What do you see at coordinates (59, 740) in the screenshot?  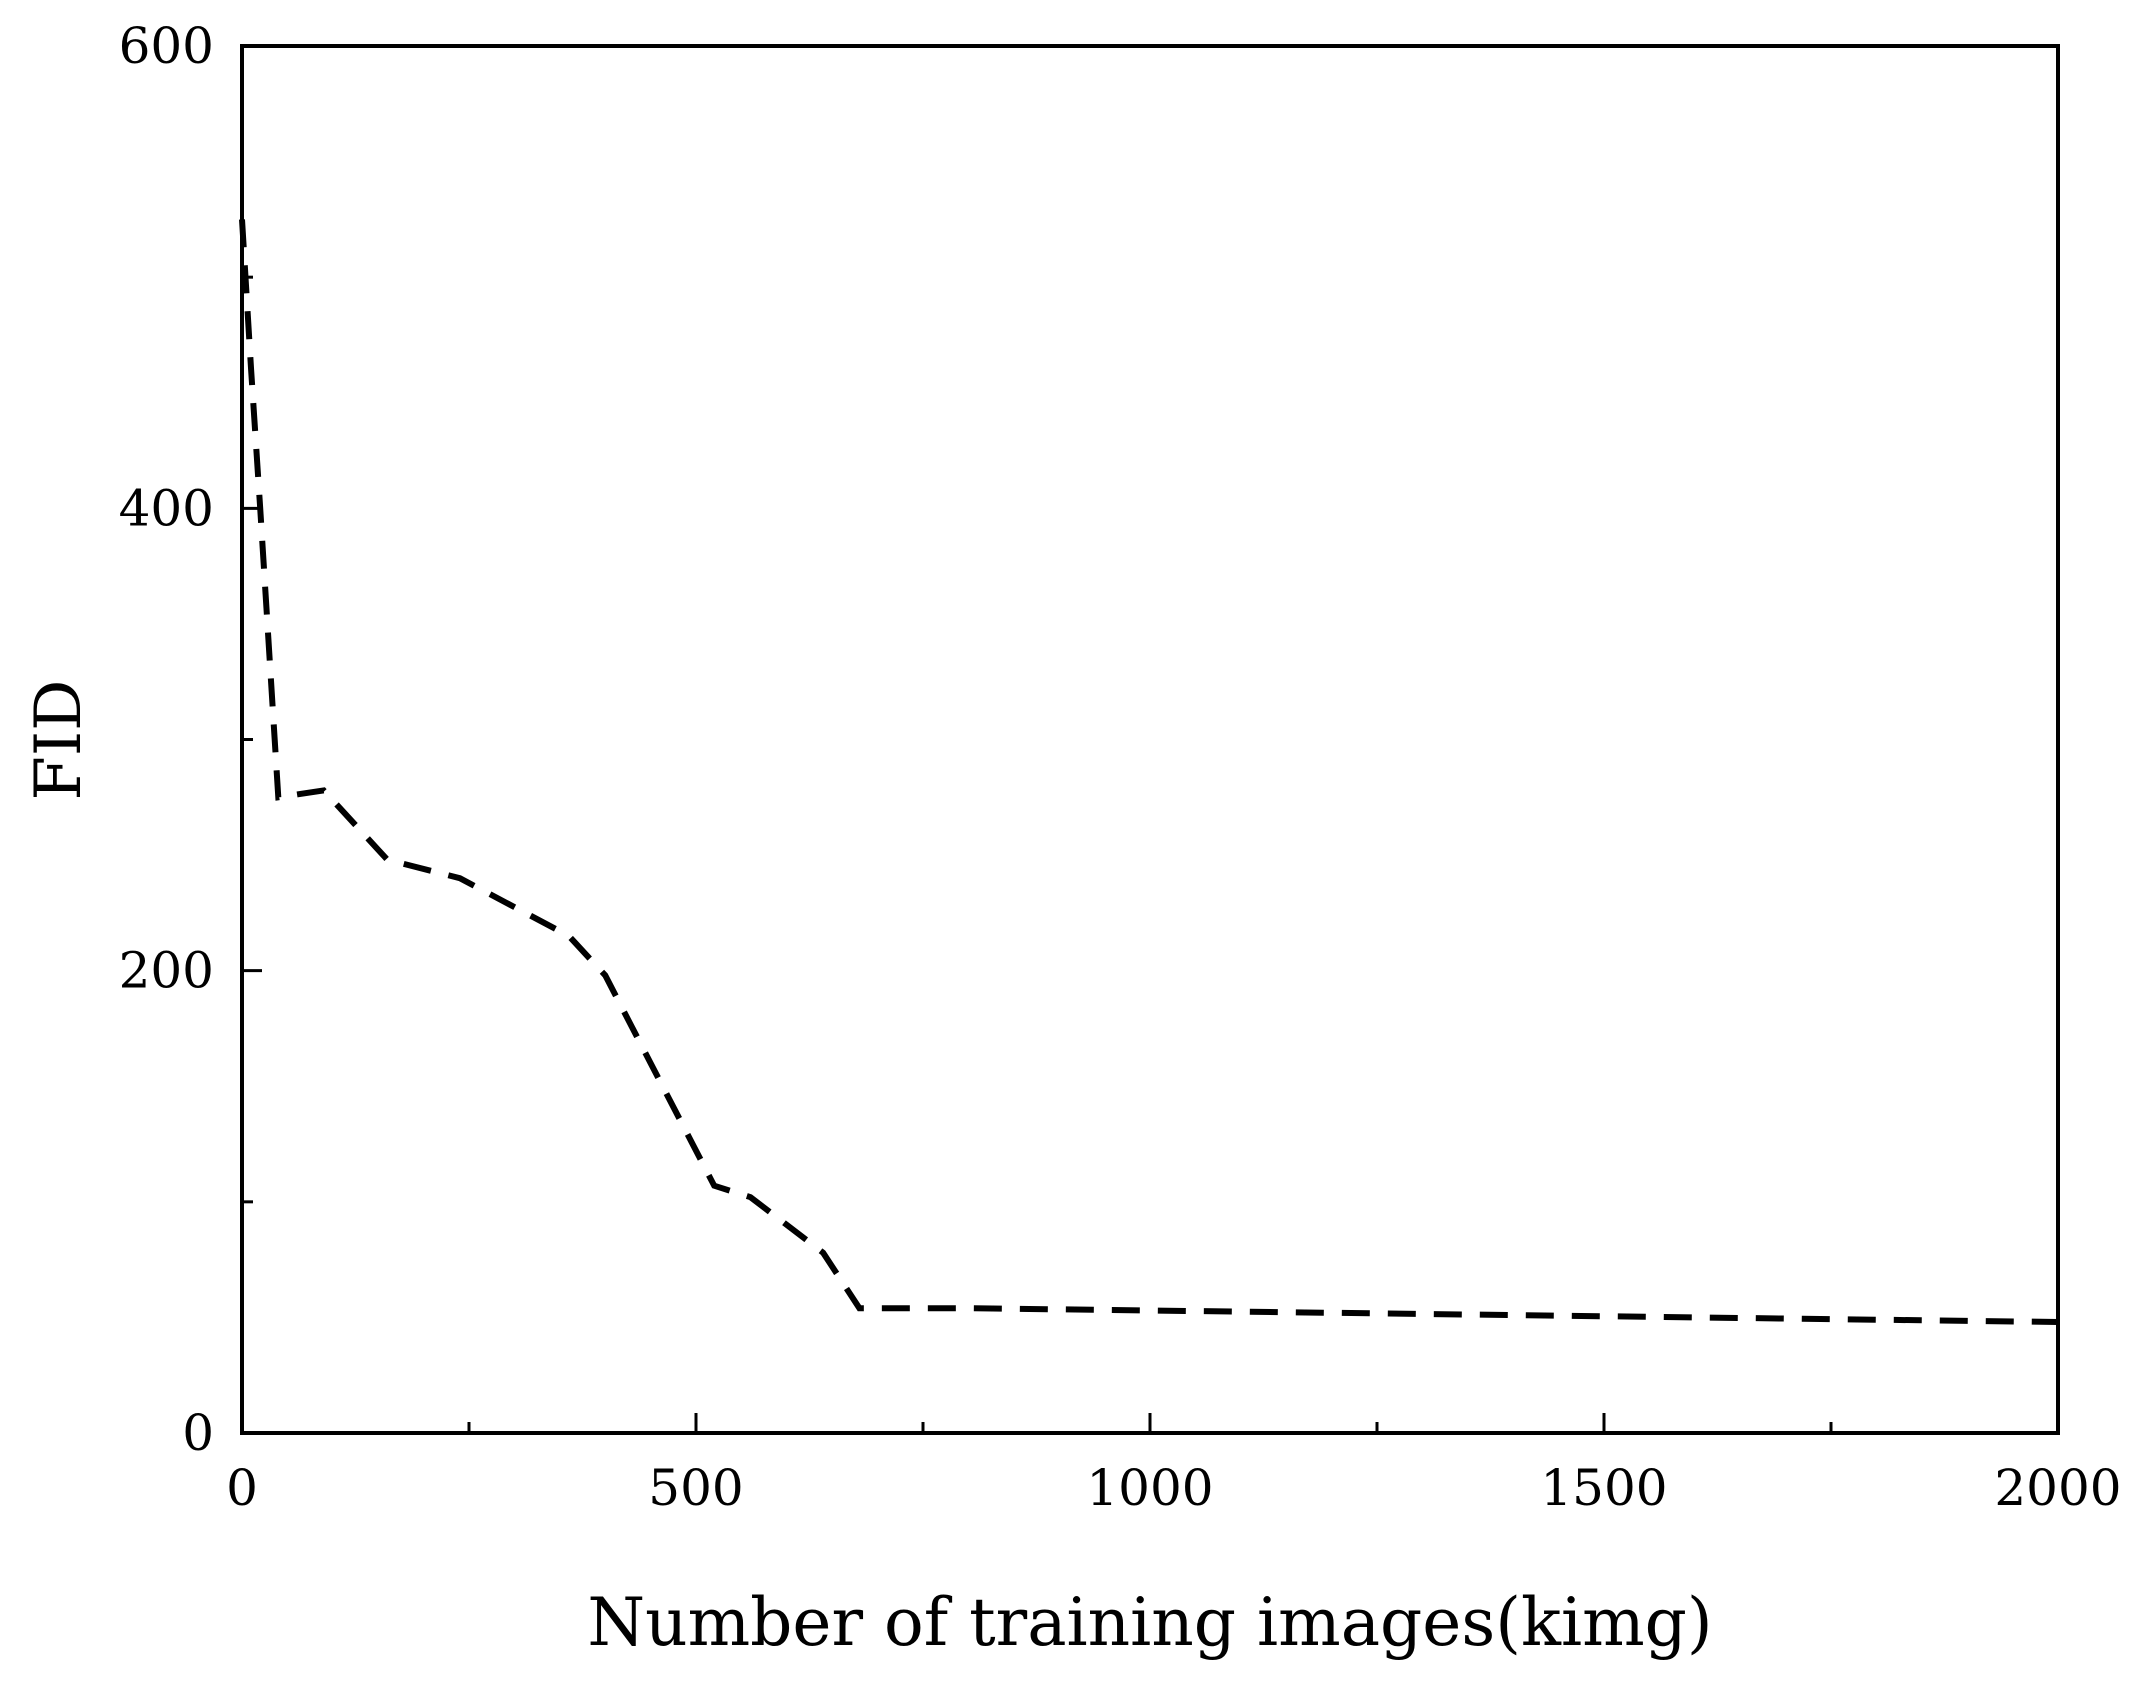 I see `y-axis-title: FID` at bounding box center [59, 740].